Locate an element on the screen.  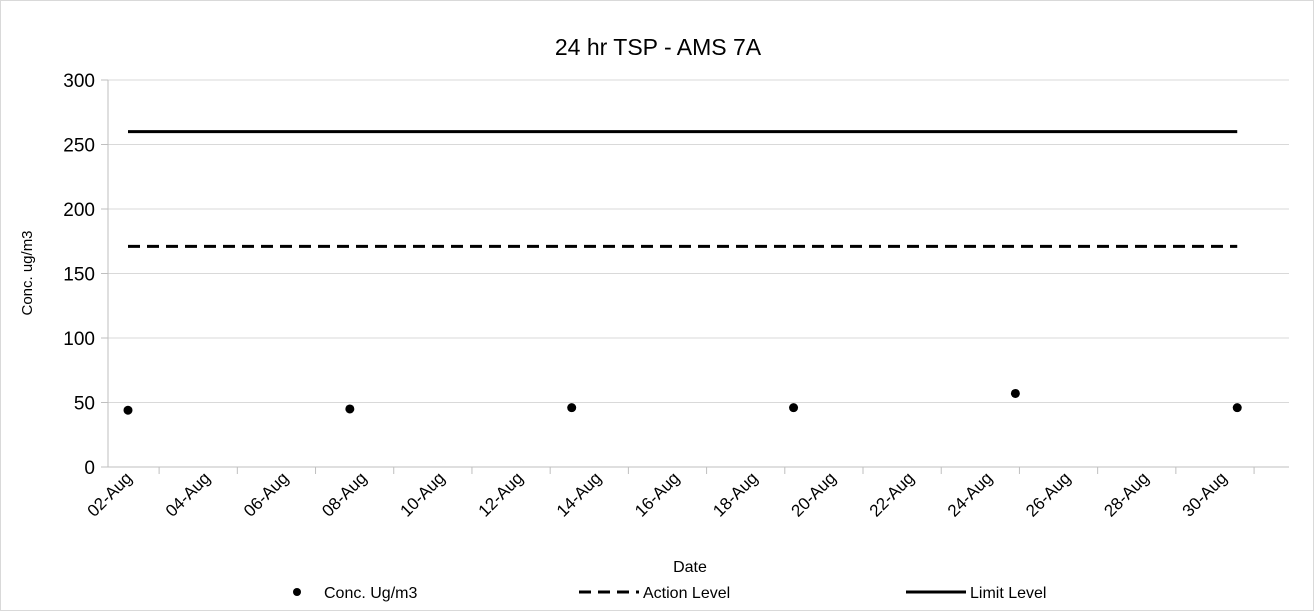
legend-marker is located at coordinates (297, 592).